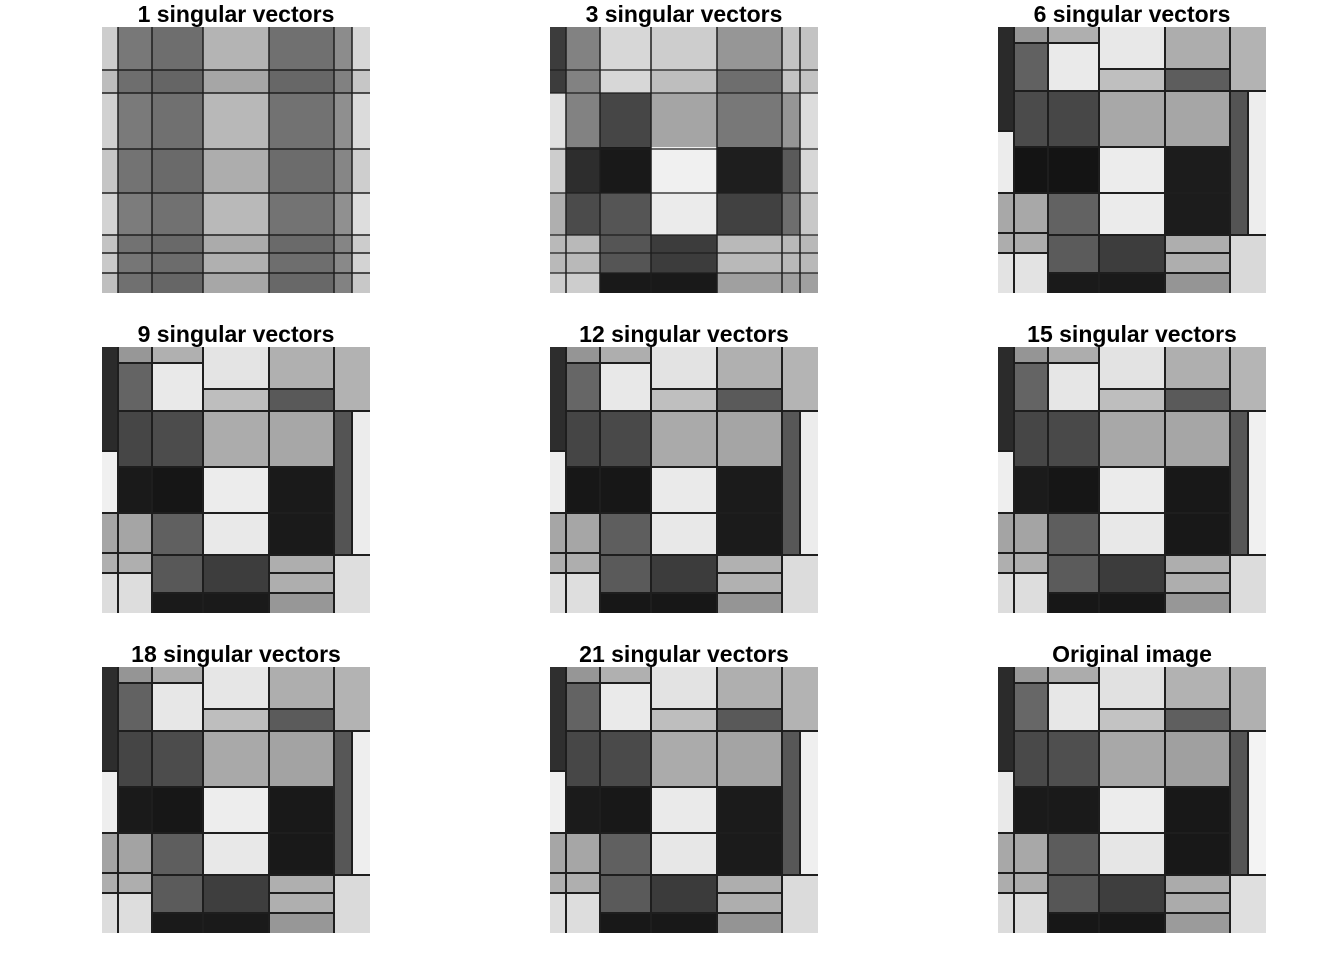  Describe the element at coordinates (236, 800) in the screenshot. I see `panel-rank-18: 18 singular vectors` at that location.